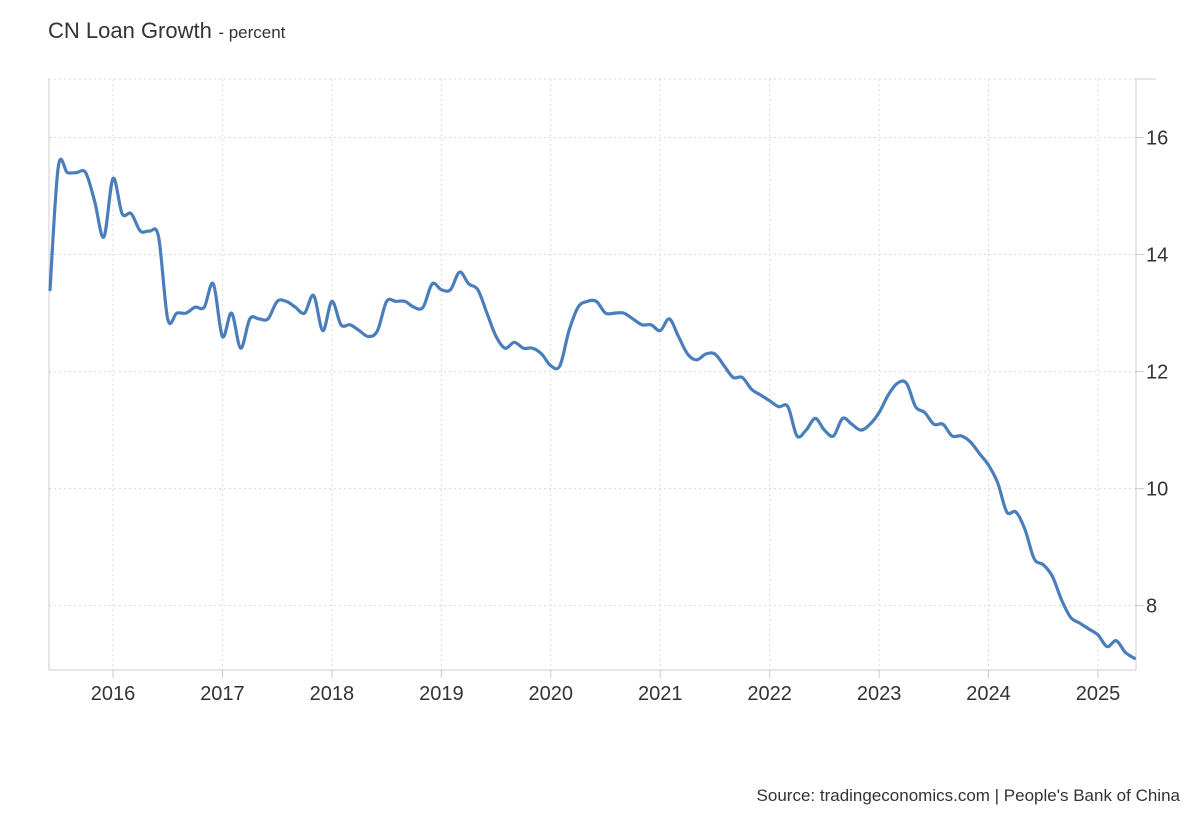 The width and height of the screenshot is (1200, 820). What do you see at coordinates (222, 694) in the screenshot?
I see `x-tick-label: 2017` at bounding box center [222, 694].